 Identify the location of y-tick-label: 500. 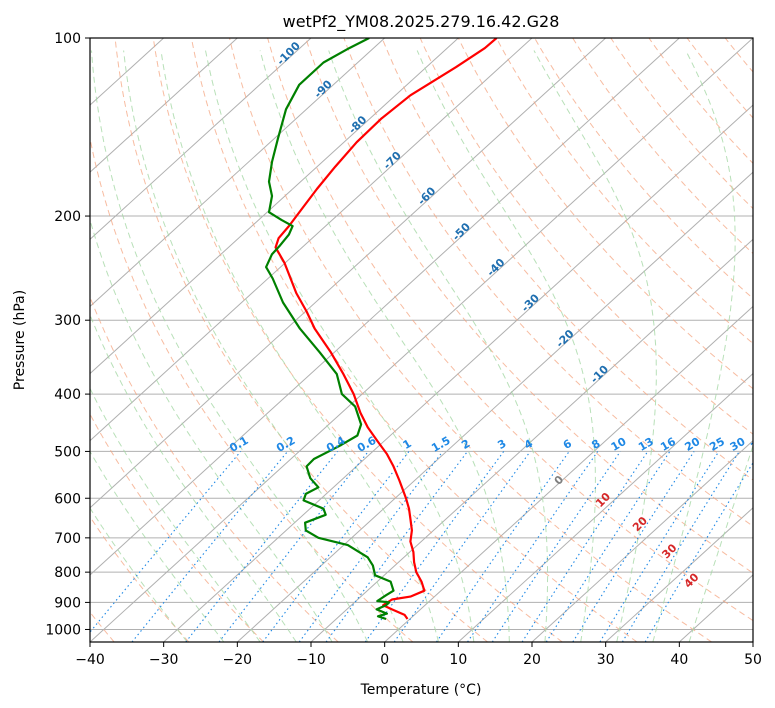
(67, 452).